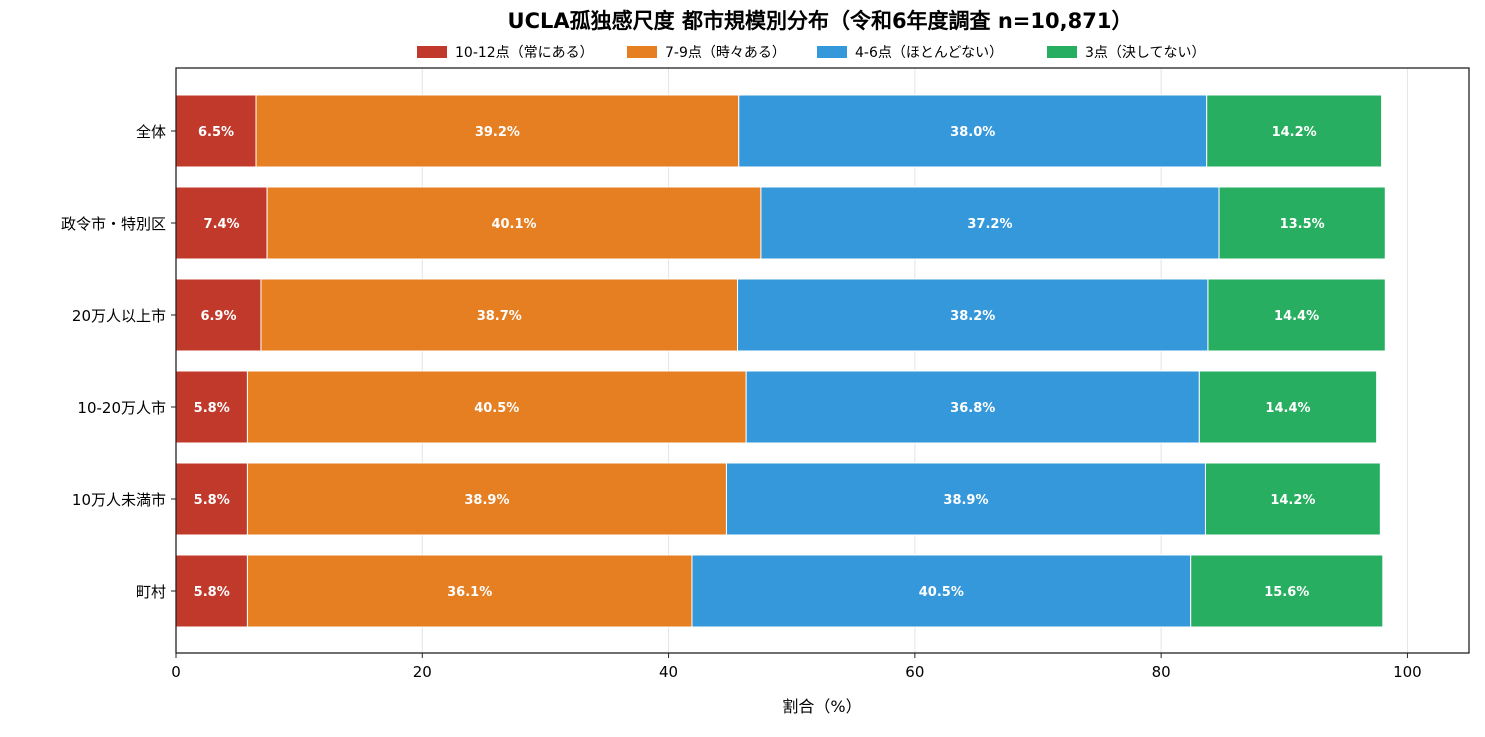 Image resolution: width=1485 pixels, height=737 pixels. I want to click on chart-title: UCLA孤独感尺度 都市規模別分布（令和6年度調査 n=10,871）, so click(820, 21).